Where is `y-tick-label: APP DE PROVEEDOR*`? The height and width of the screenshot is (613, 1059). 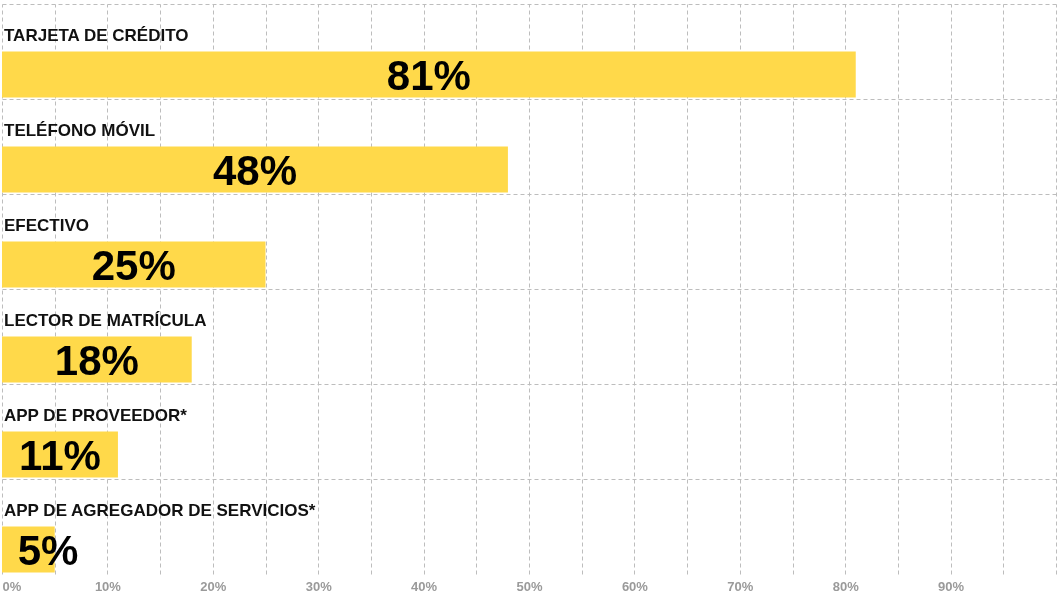 y-tick-label: APP DE PROVEEDOR* is located at coordinates (96, 415).